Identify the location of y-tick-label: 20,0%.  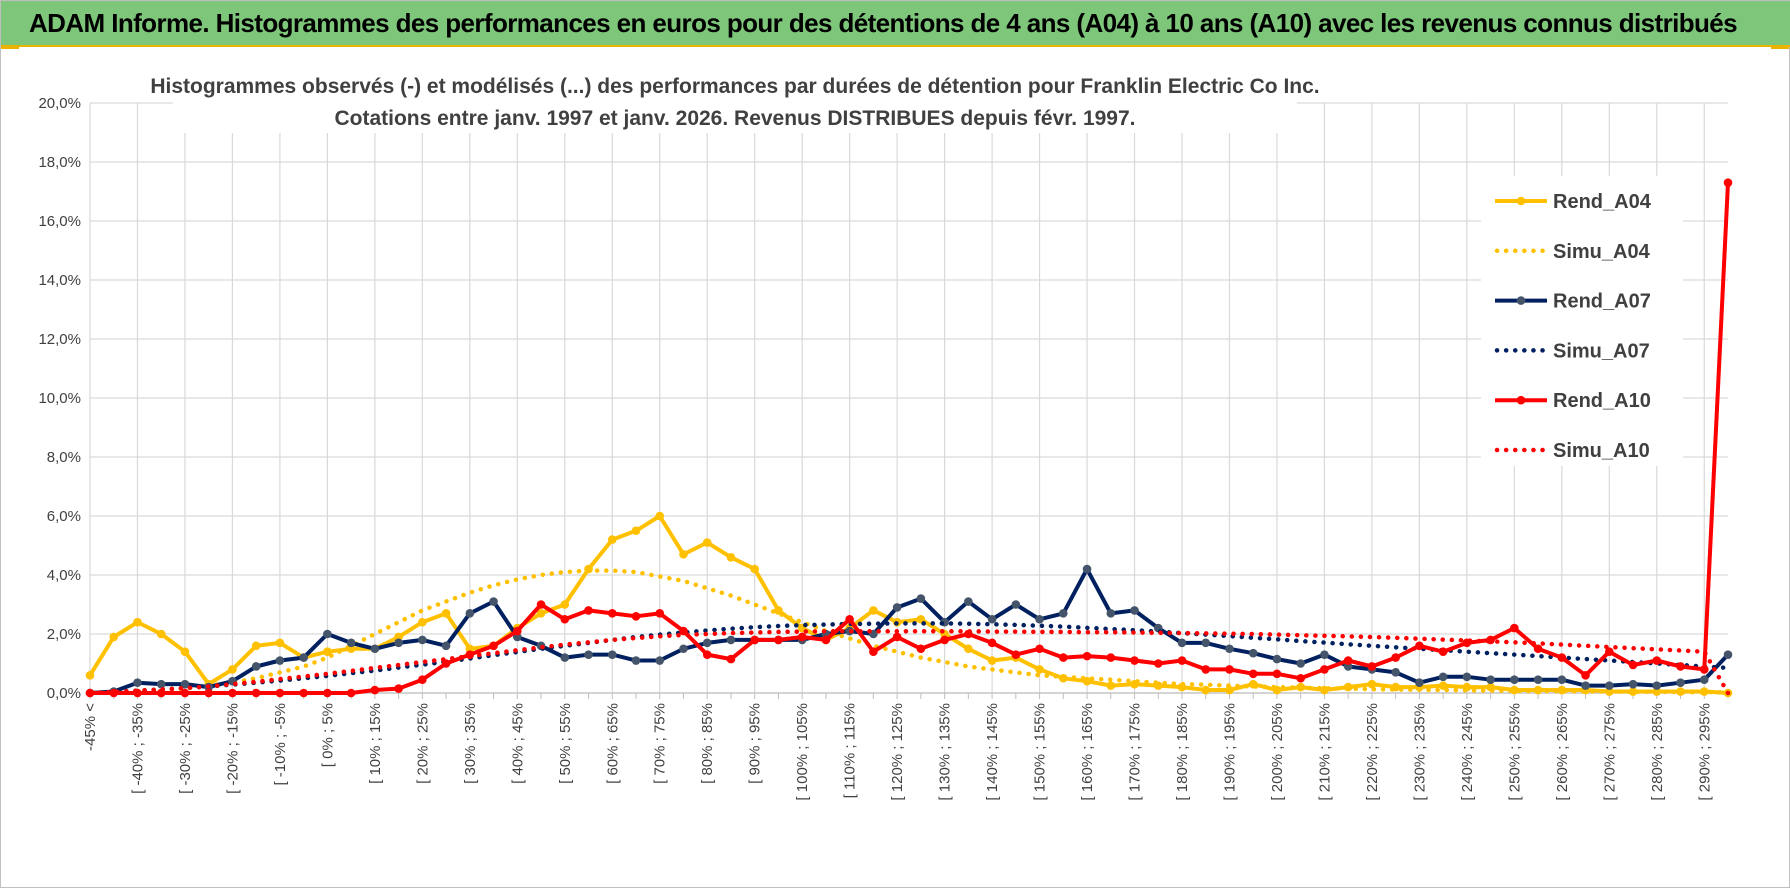
(59, 103).